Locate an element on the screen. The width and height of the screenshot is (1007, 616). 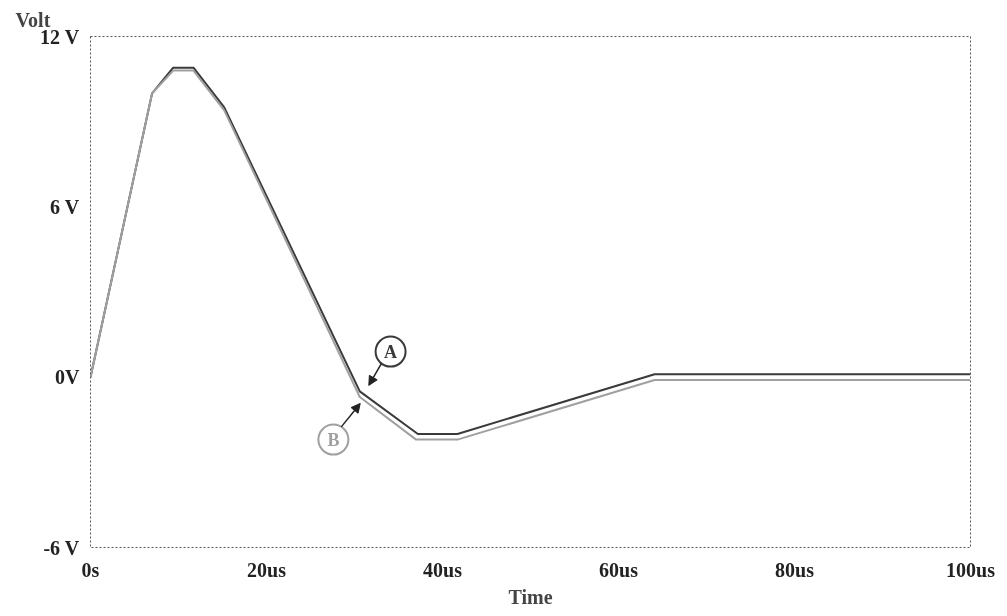
x-tick-label: 60us is located at coordinates (619, 569).